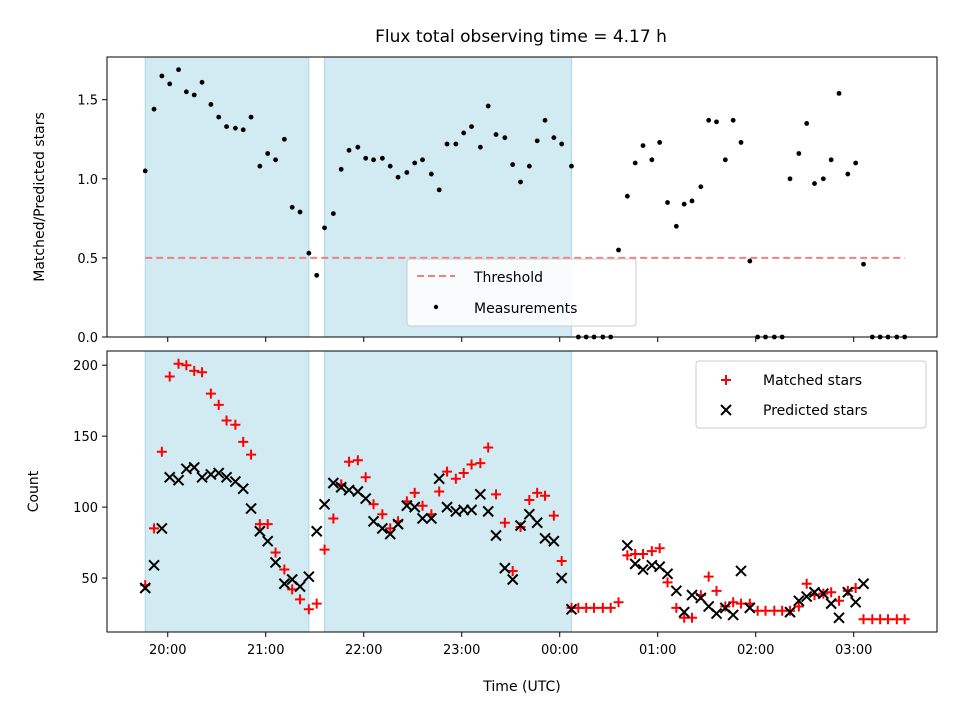 Image resolution: width=960 pixels, height=720 pixels. What do you see at coordinates (87, 259) in the screenshot?
I see `top-y-tick-label: 0.5` at bounding box center [87, 259].